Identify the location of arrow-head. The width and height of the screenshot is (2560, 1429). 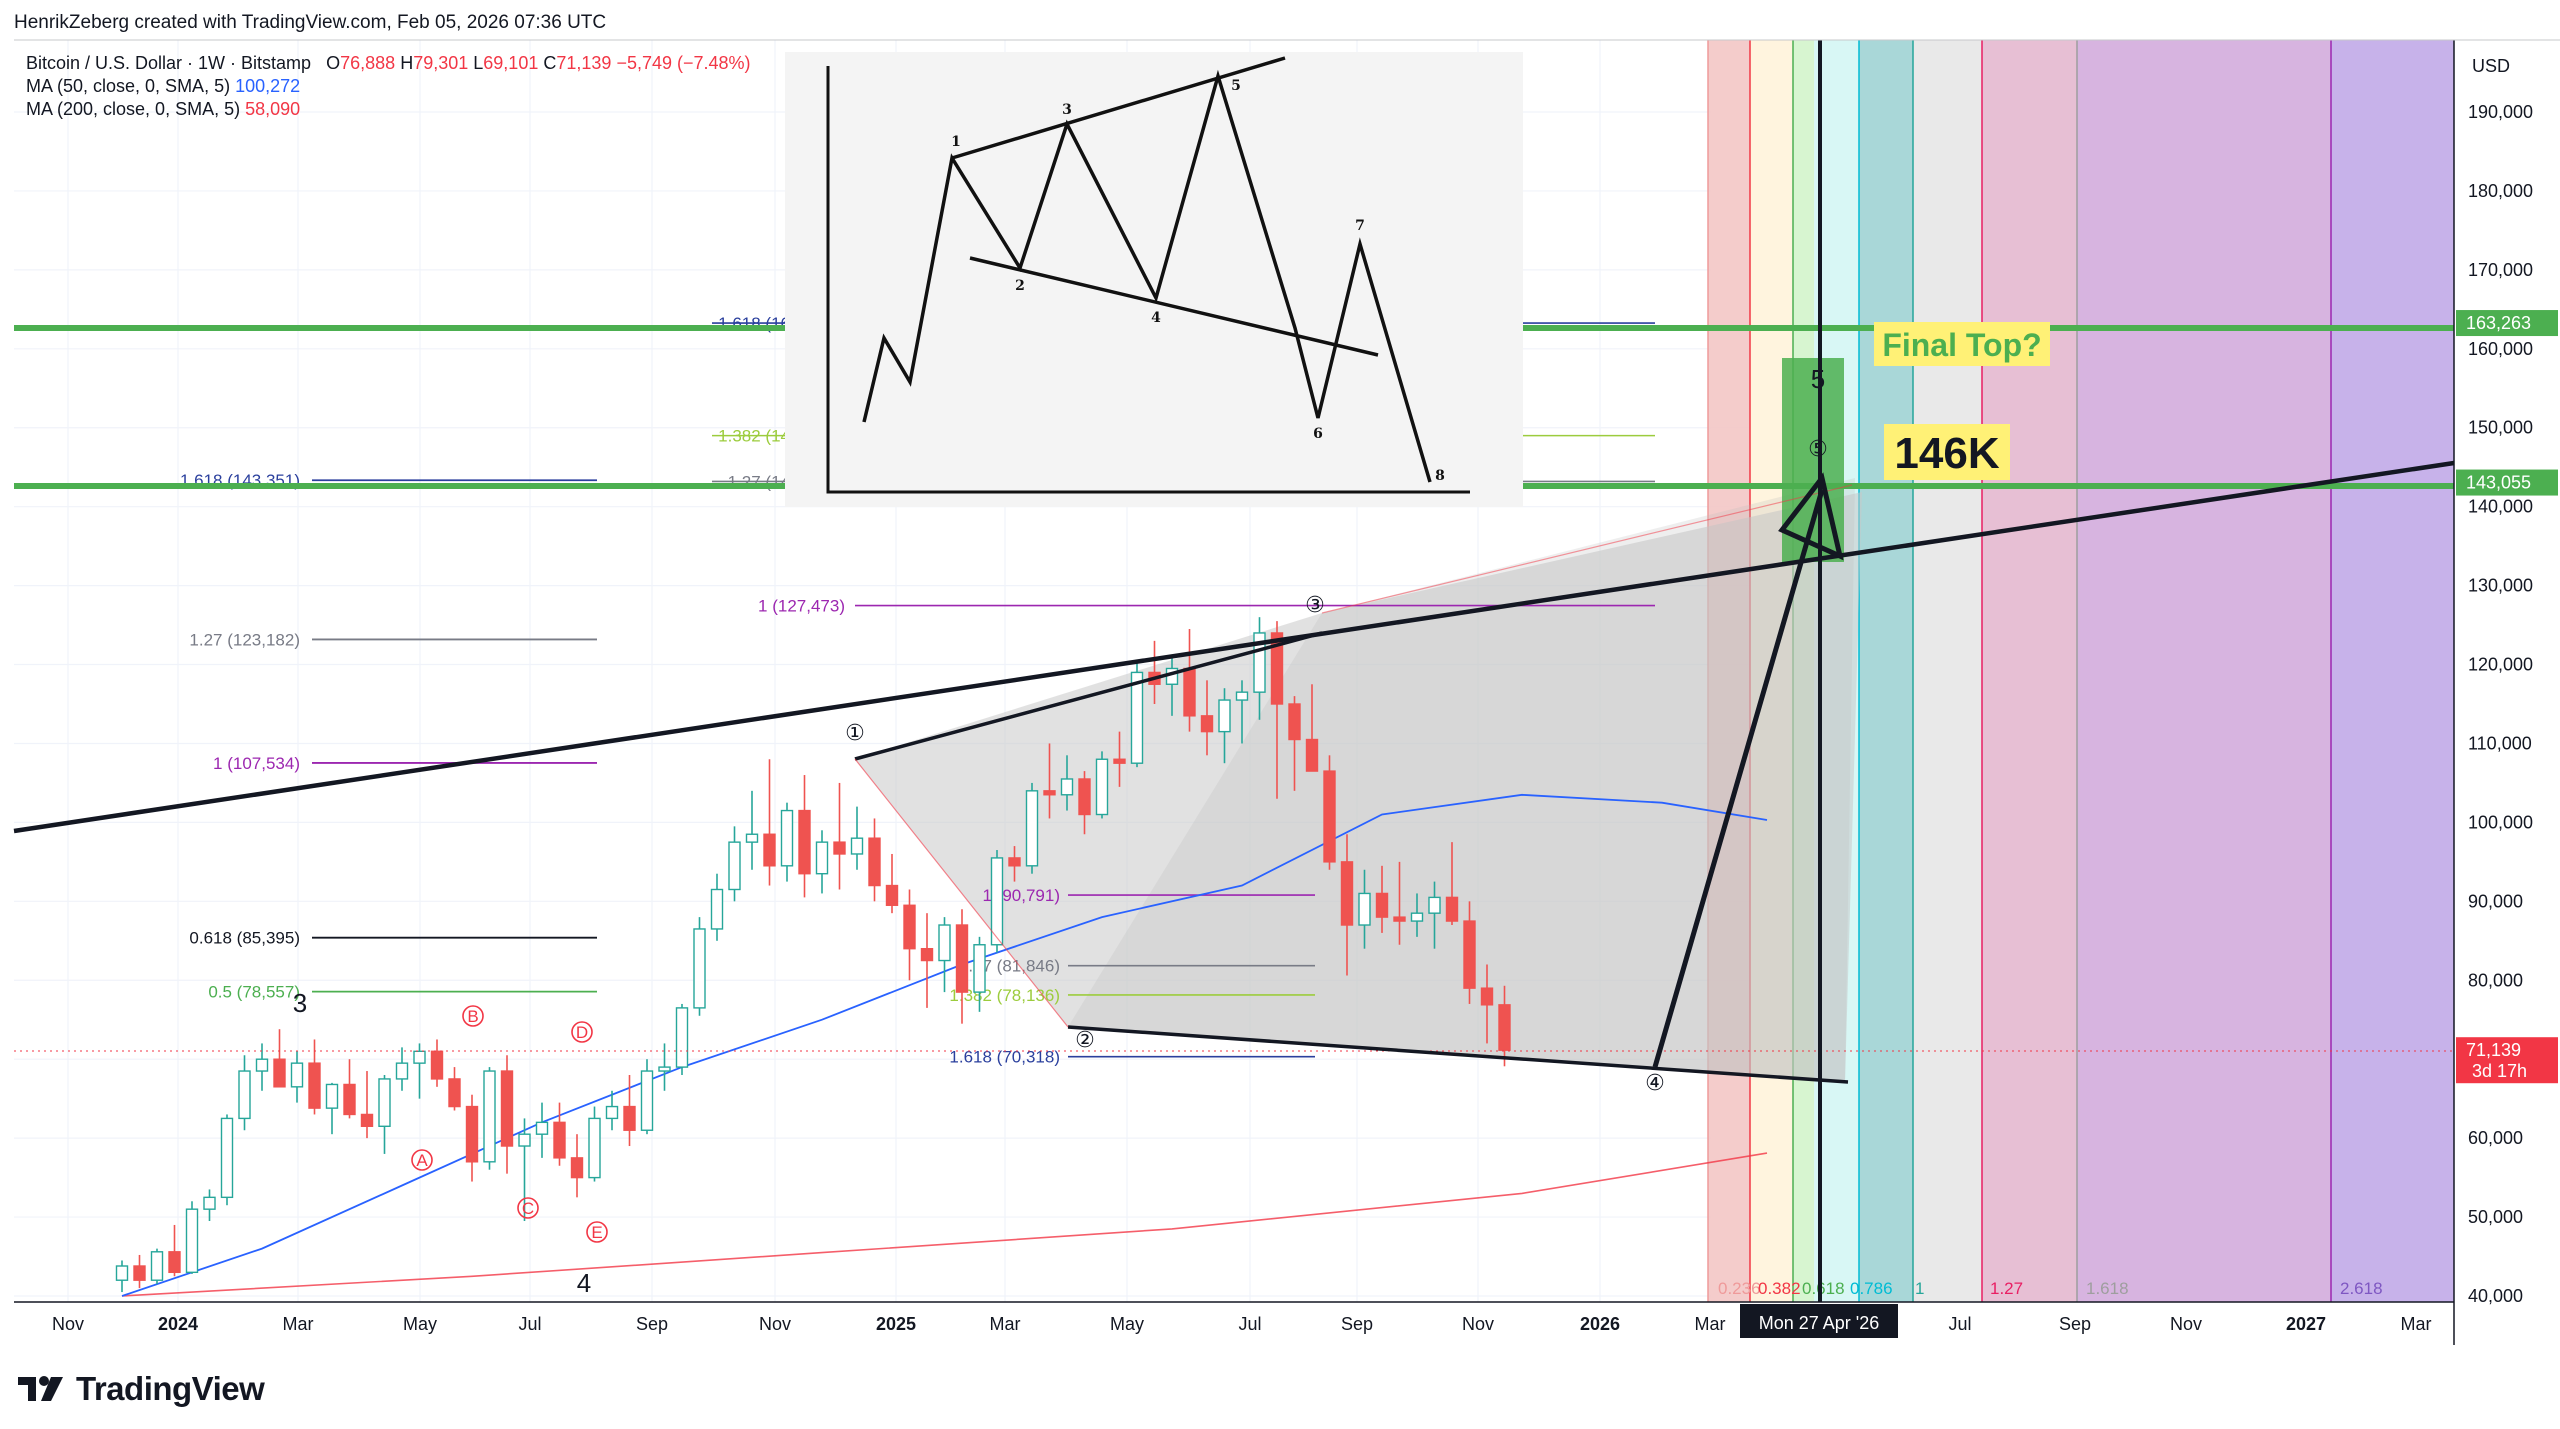
(1811, 516).